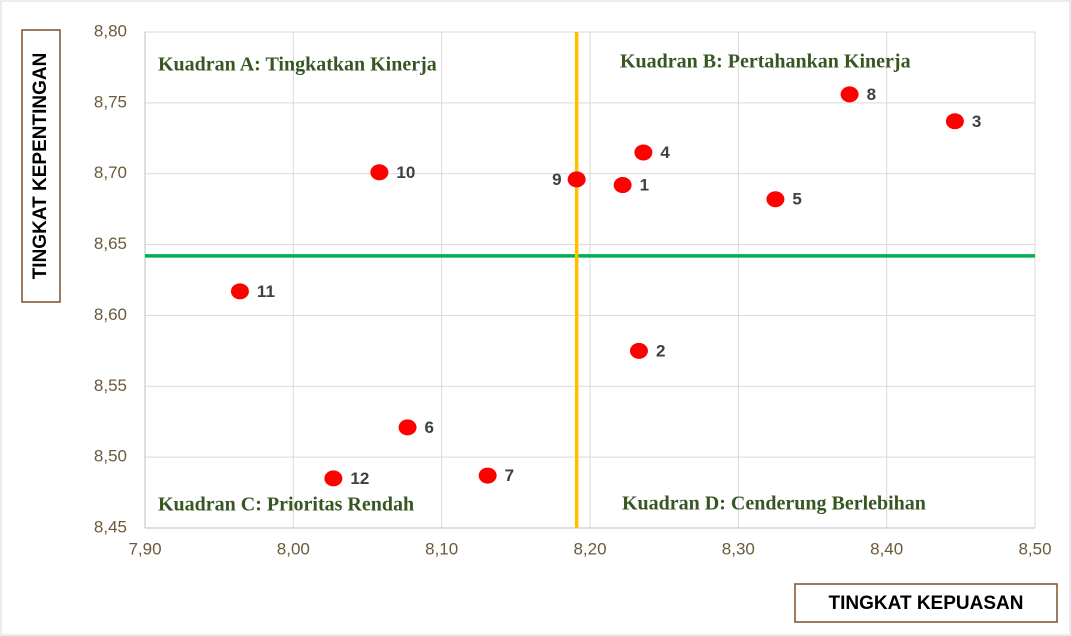 The width and height of the screenshot is (1071, 636). Describe the element at coordinates (405, 172) in the screenshot. I see `point-label: 10` at that location.